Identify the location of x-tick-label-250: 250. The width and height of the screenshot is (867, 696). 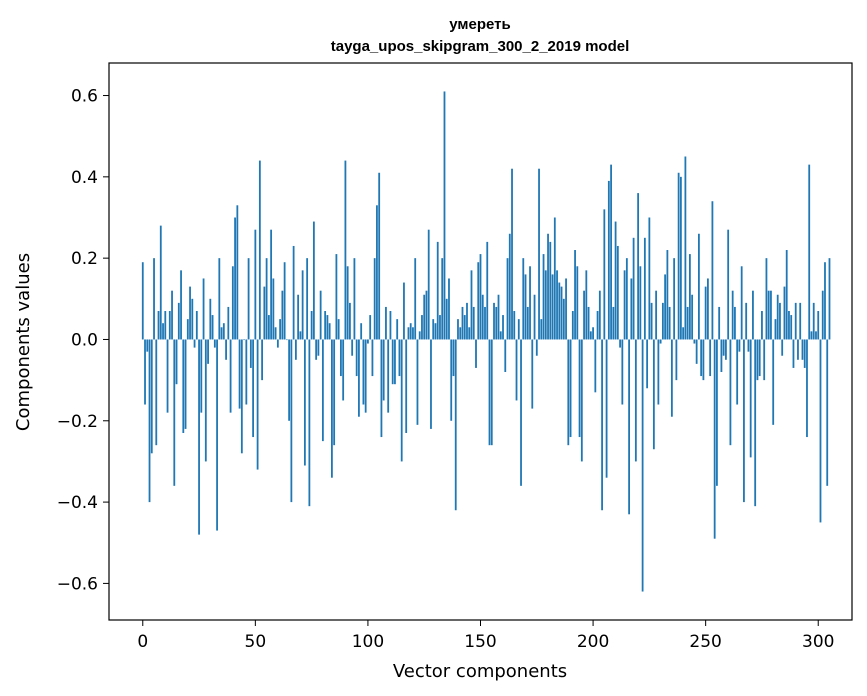
(705, 642).